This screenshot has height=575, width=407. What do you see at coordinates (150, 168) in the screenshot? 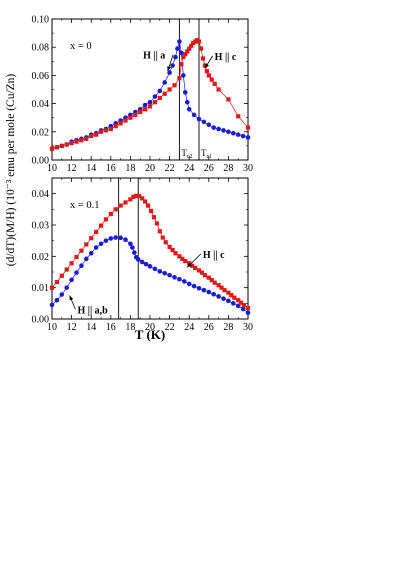
I see `x-tick-label: 20` at bounding box center [150, 168].